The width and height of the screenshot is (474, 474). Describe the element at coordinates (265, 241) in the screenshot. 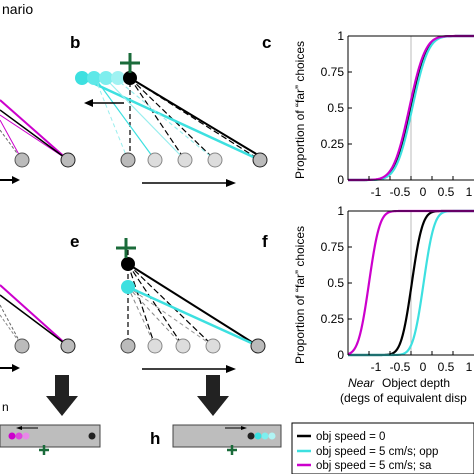

I see `panel-label-f: f` at that location.